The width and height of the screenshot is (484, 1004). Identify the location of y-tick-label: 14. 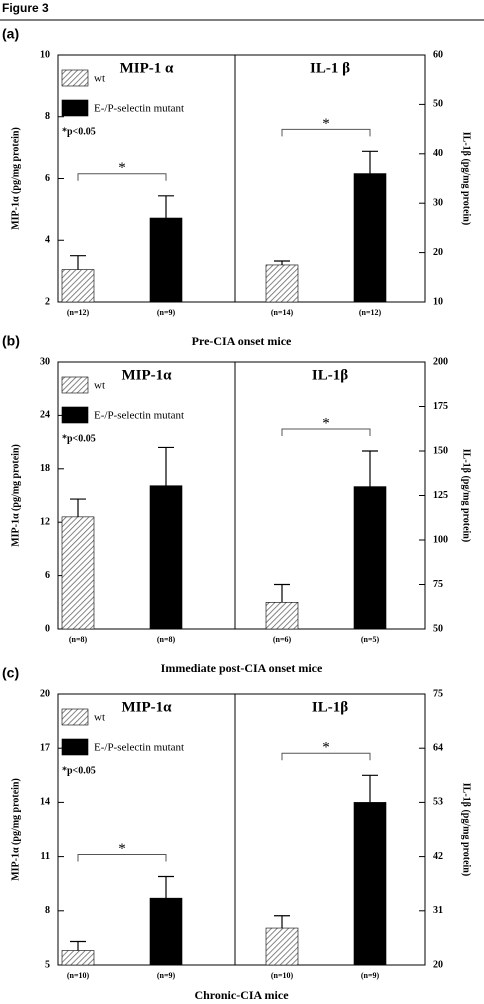
(45, 802).